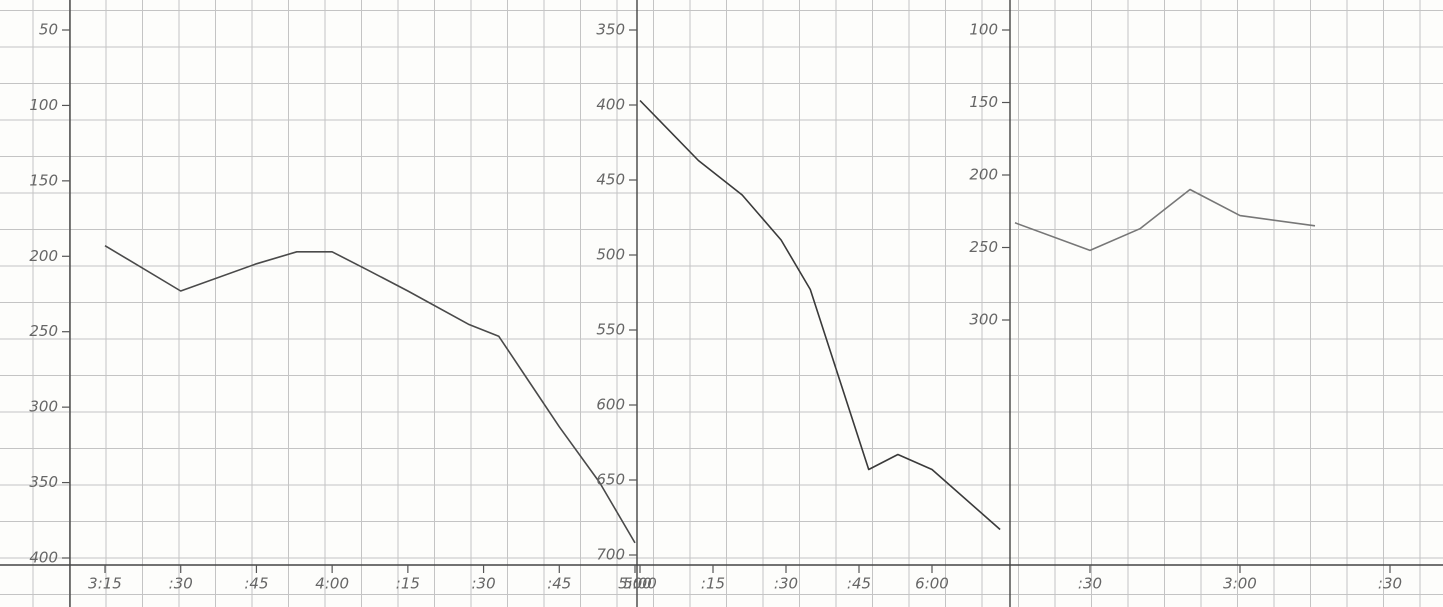 The width and height of the screenshot is (1443, 607). What do you see at coordinates (1165, 220) in the screenshot?
I see `line` at bounding box center [1165, 220].